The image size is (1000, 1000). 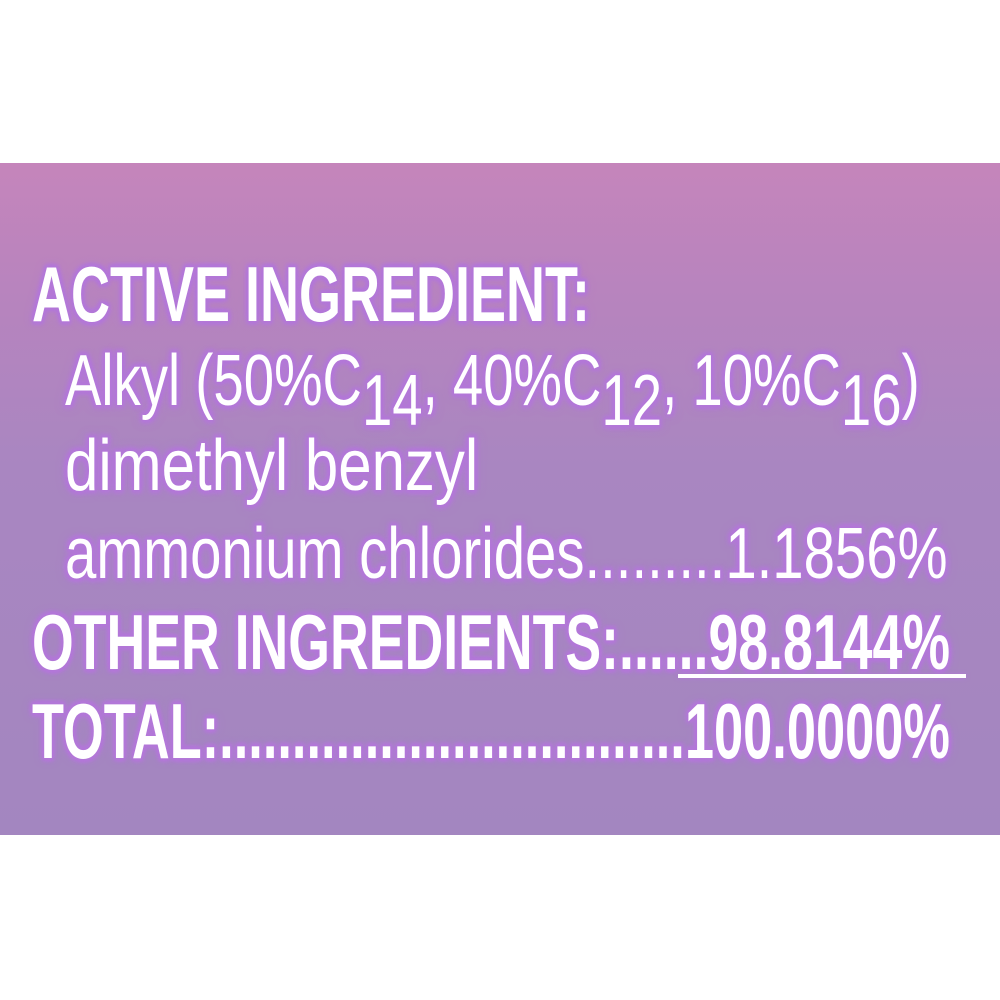 I want to click on other-ingredients-line: OTHER INGREDIENTS:......98.8144%, so click(x=491, y=642).